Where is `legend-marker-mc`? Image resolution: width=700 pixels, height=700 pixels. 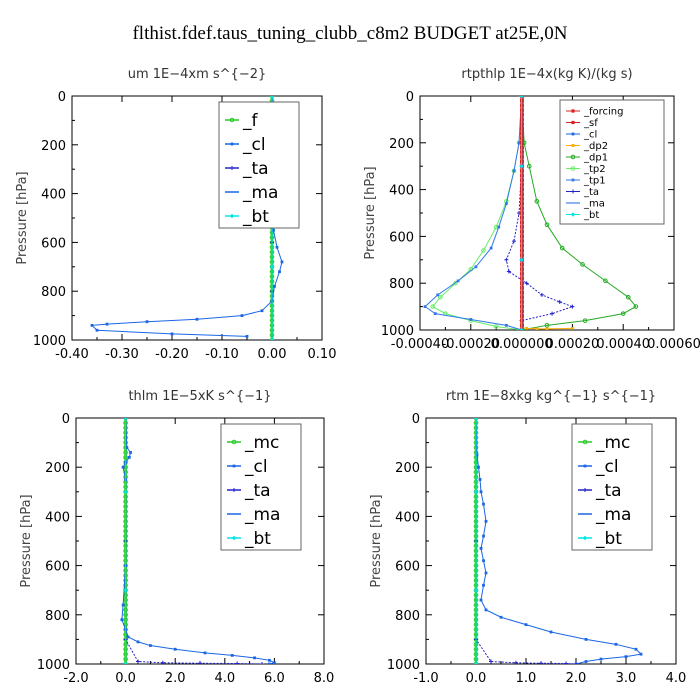 legend-marker-mc is located at coordinates (234, 442).